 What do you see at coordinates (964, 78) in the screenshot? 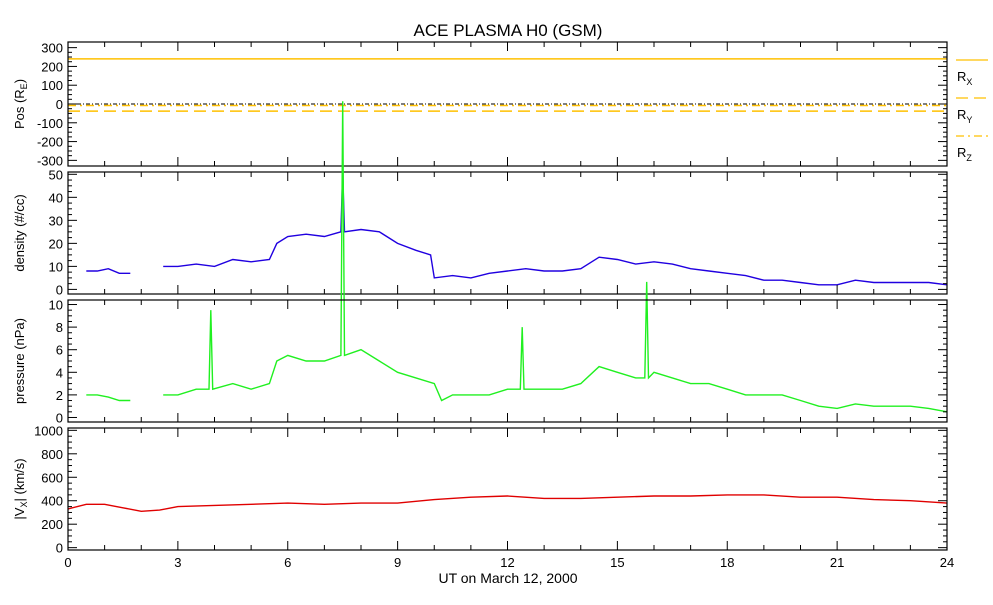
I see `legend-label: RX` at bounding box center [964, 78].